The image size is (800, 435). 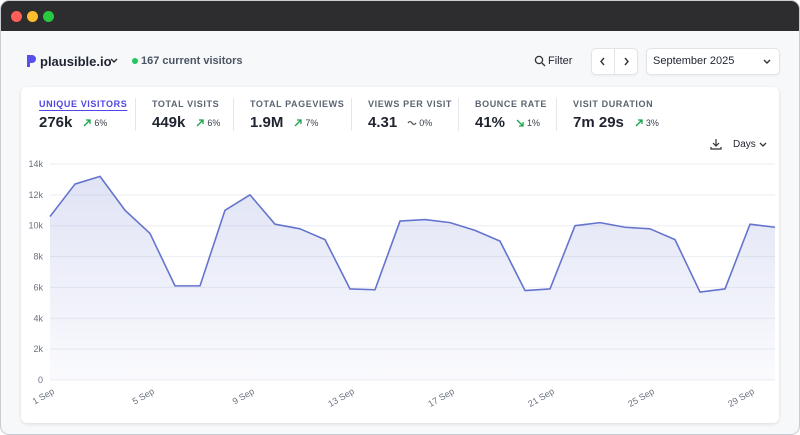 I want to click on period-picker: September 2025, so click(x=713, y=61).